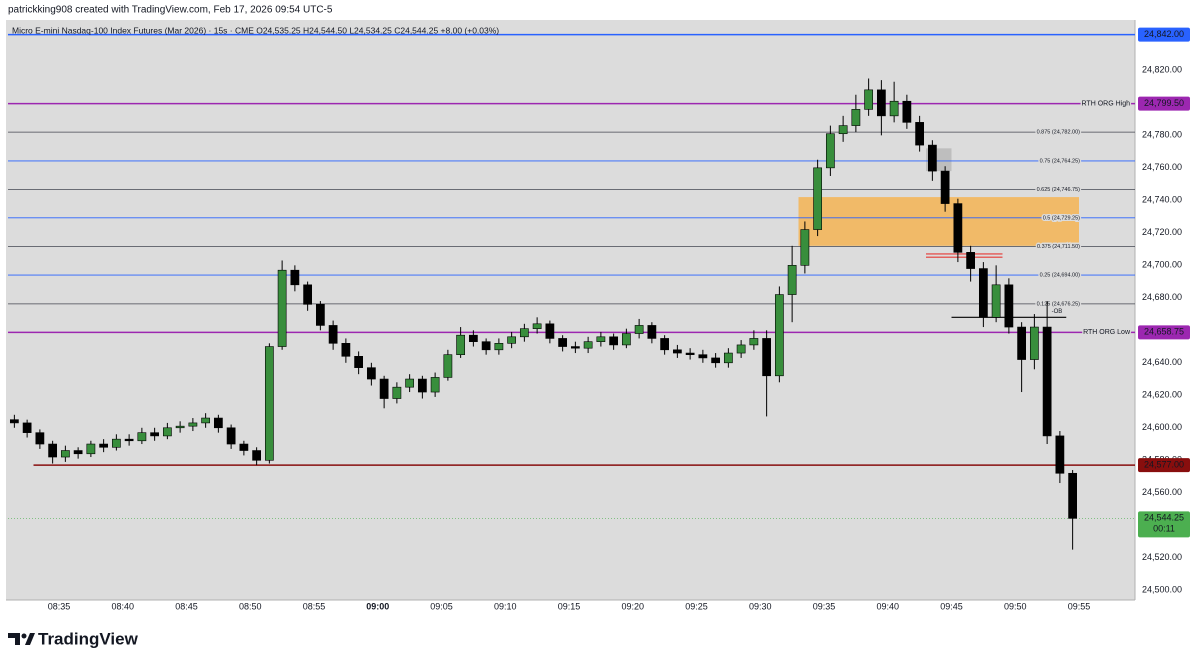 The height and width of the screenshot is (663, 1200). What do you see at coordinates (122, 606) in the screenshot?
I see `x-tick-label: 08:40` at bounding box center [122, 606].